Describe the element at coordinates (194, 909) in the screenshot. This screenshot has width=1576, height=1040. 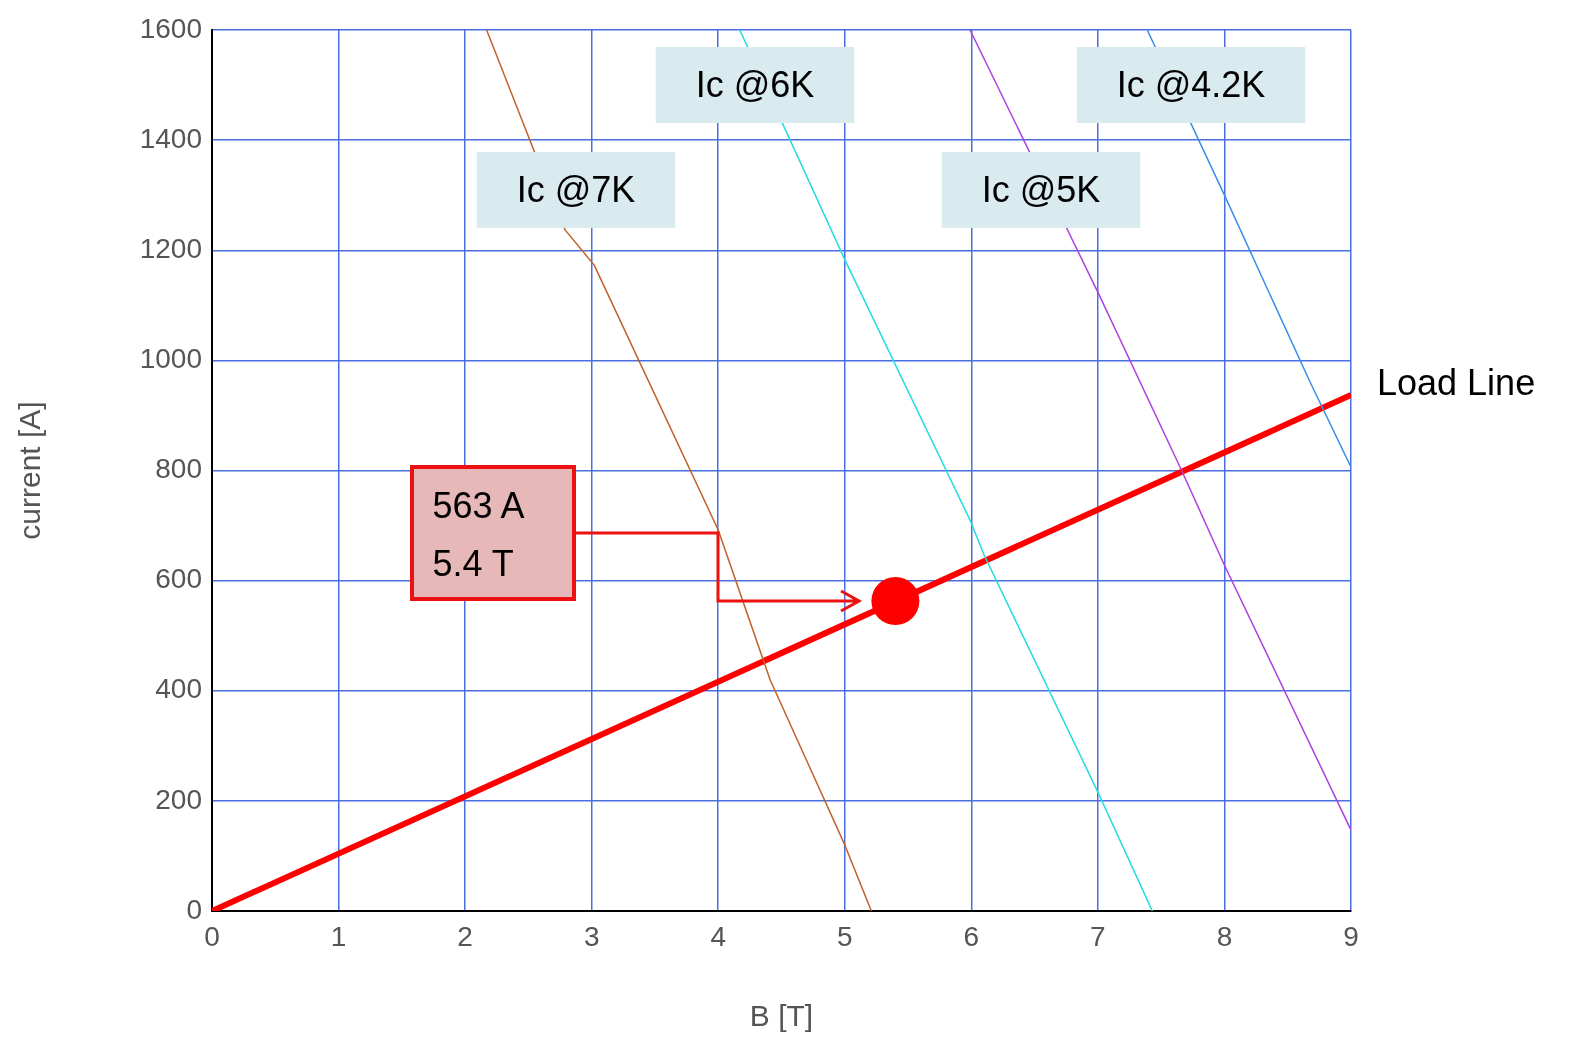
I see `y-tick-label: 0` at that location.